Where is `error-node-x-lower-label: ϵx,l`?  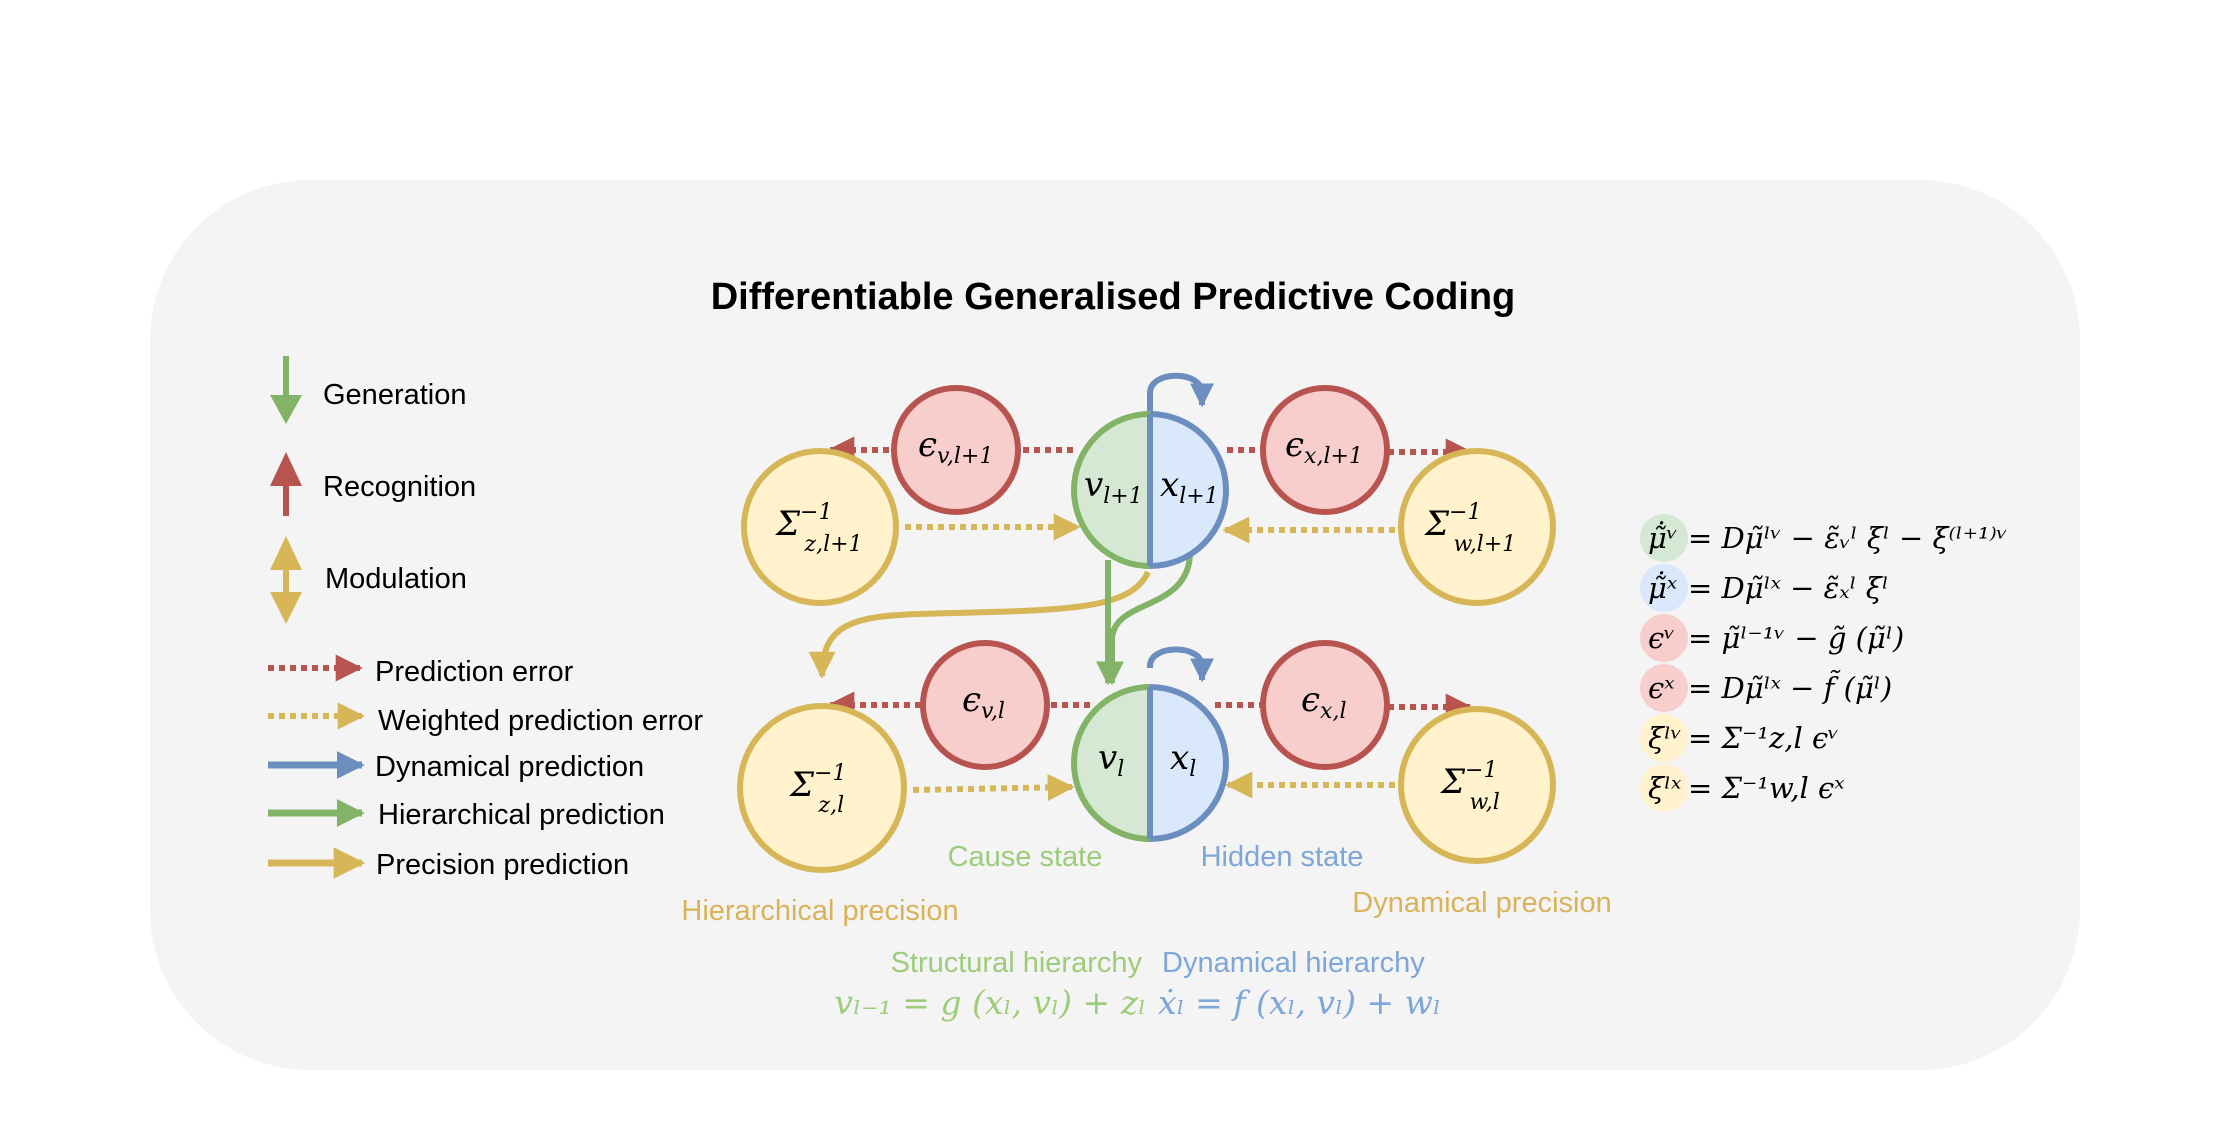
error-node-x-lower-label: ϵx,l is located at coordinates (1323, 702).